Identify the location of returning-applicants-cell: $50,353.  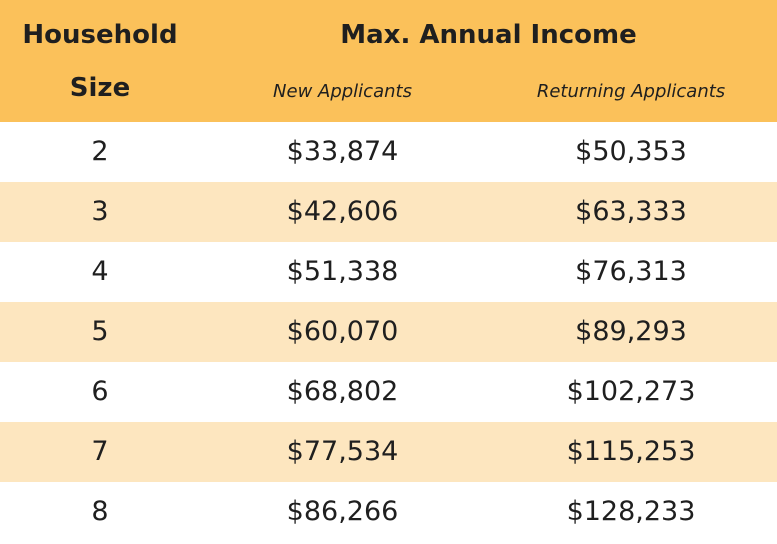
(631, 151).